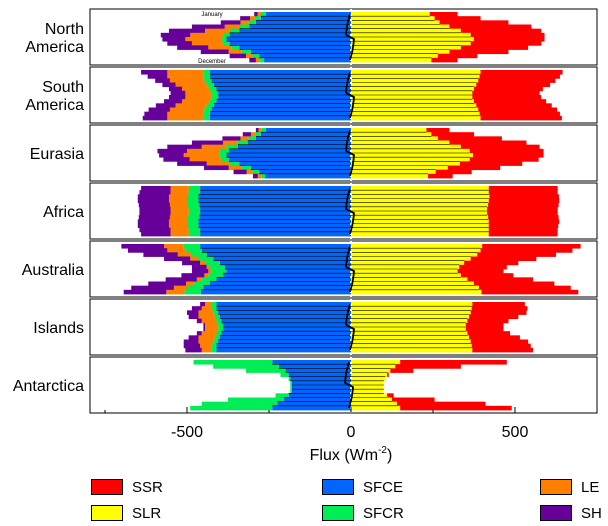 The image size is (608, 526). Describe the element at coordinates (284, 97) in the screenshot. I see `bar-sfce-p1-r6` at that location.